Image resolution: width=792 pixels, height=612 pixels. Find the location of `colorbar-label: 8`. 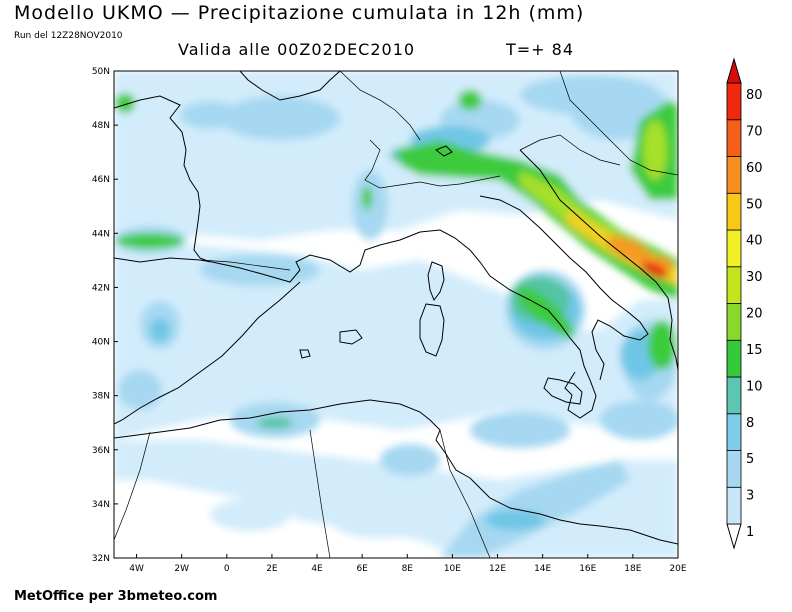

colorbar-label: 8 is located at coordinates (750, 423).